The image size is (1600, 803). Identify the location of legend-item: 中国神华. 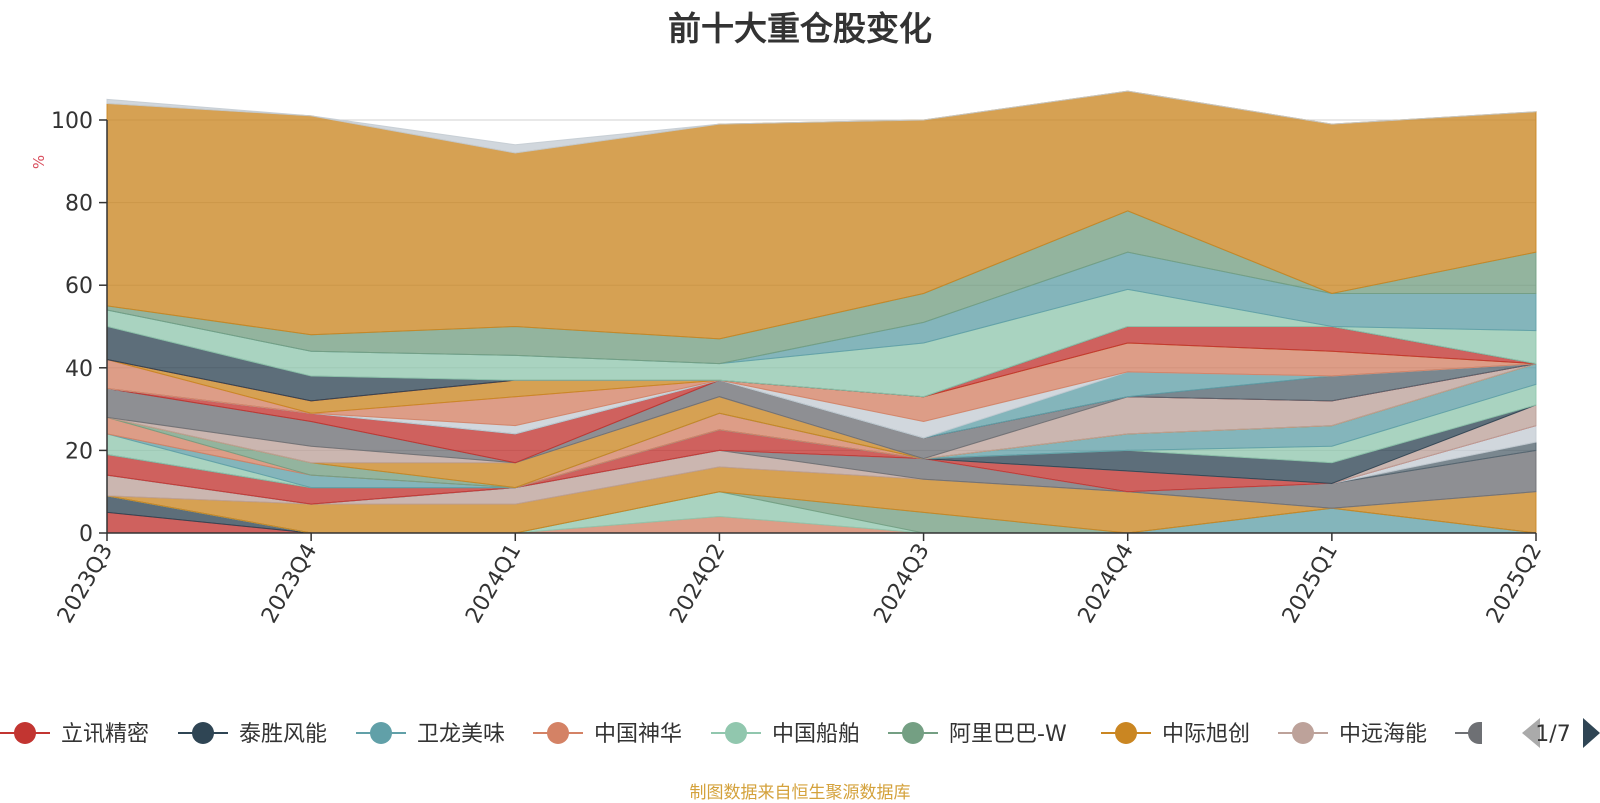
(607, 734).